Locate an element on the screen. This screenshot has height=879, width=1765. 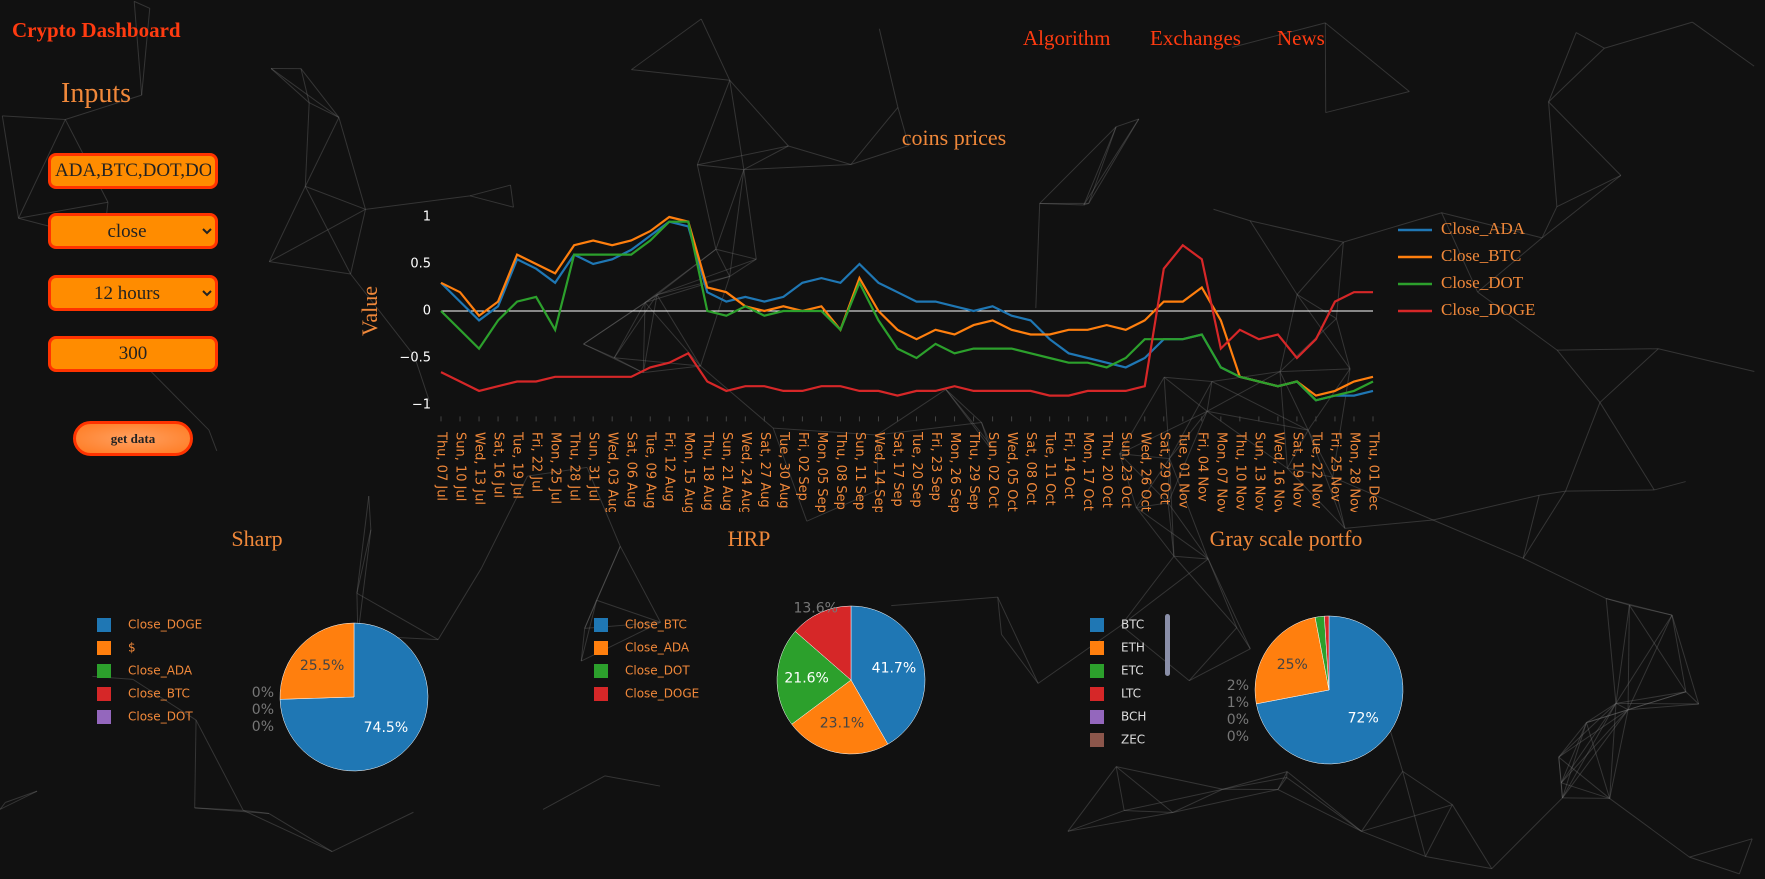
x-tick-label: Fri, 23 Sep is located at coordinates (935, 466).